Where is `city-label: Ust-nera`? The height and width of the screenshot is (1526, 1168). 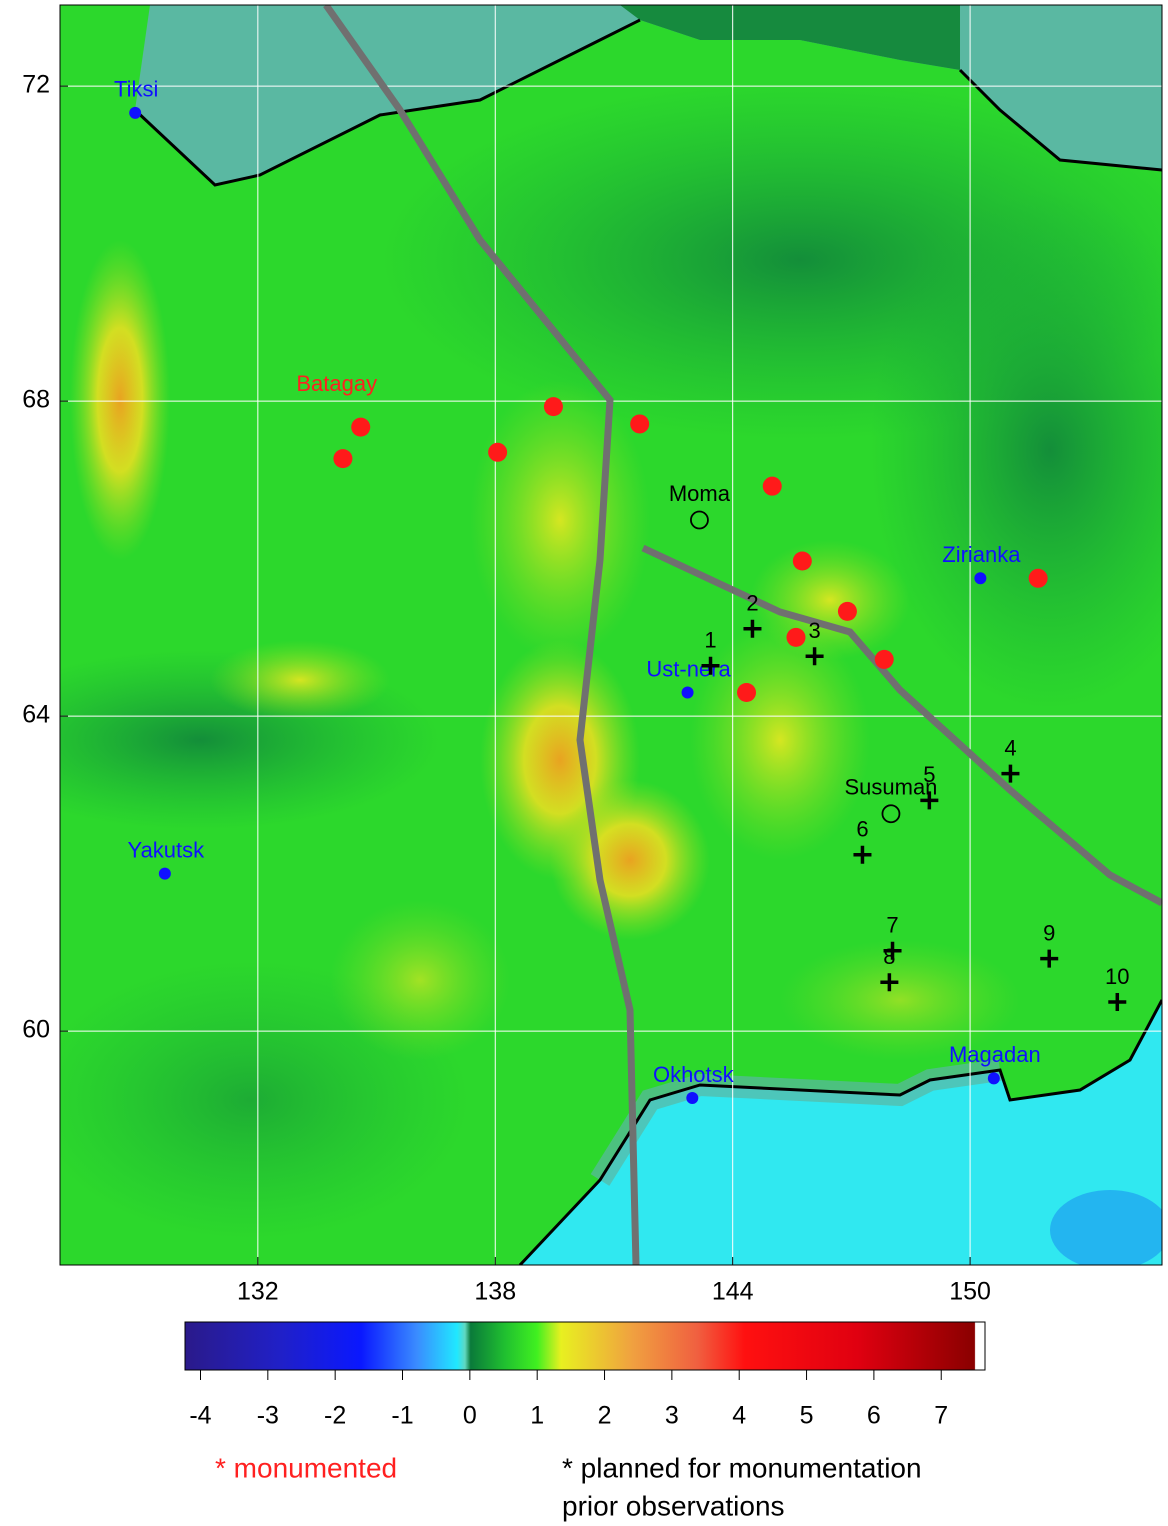
city-label: Ust-nera is located at coordinates (688, 668).